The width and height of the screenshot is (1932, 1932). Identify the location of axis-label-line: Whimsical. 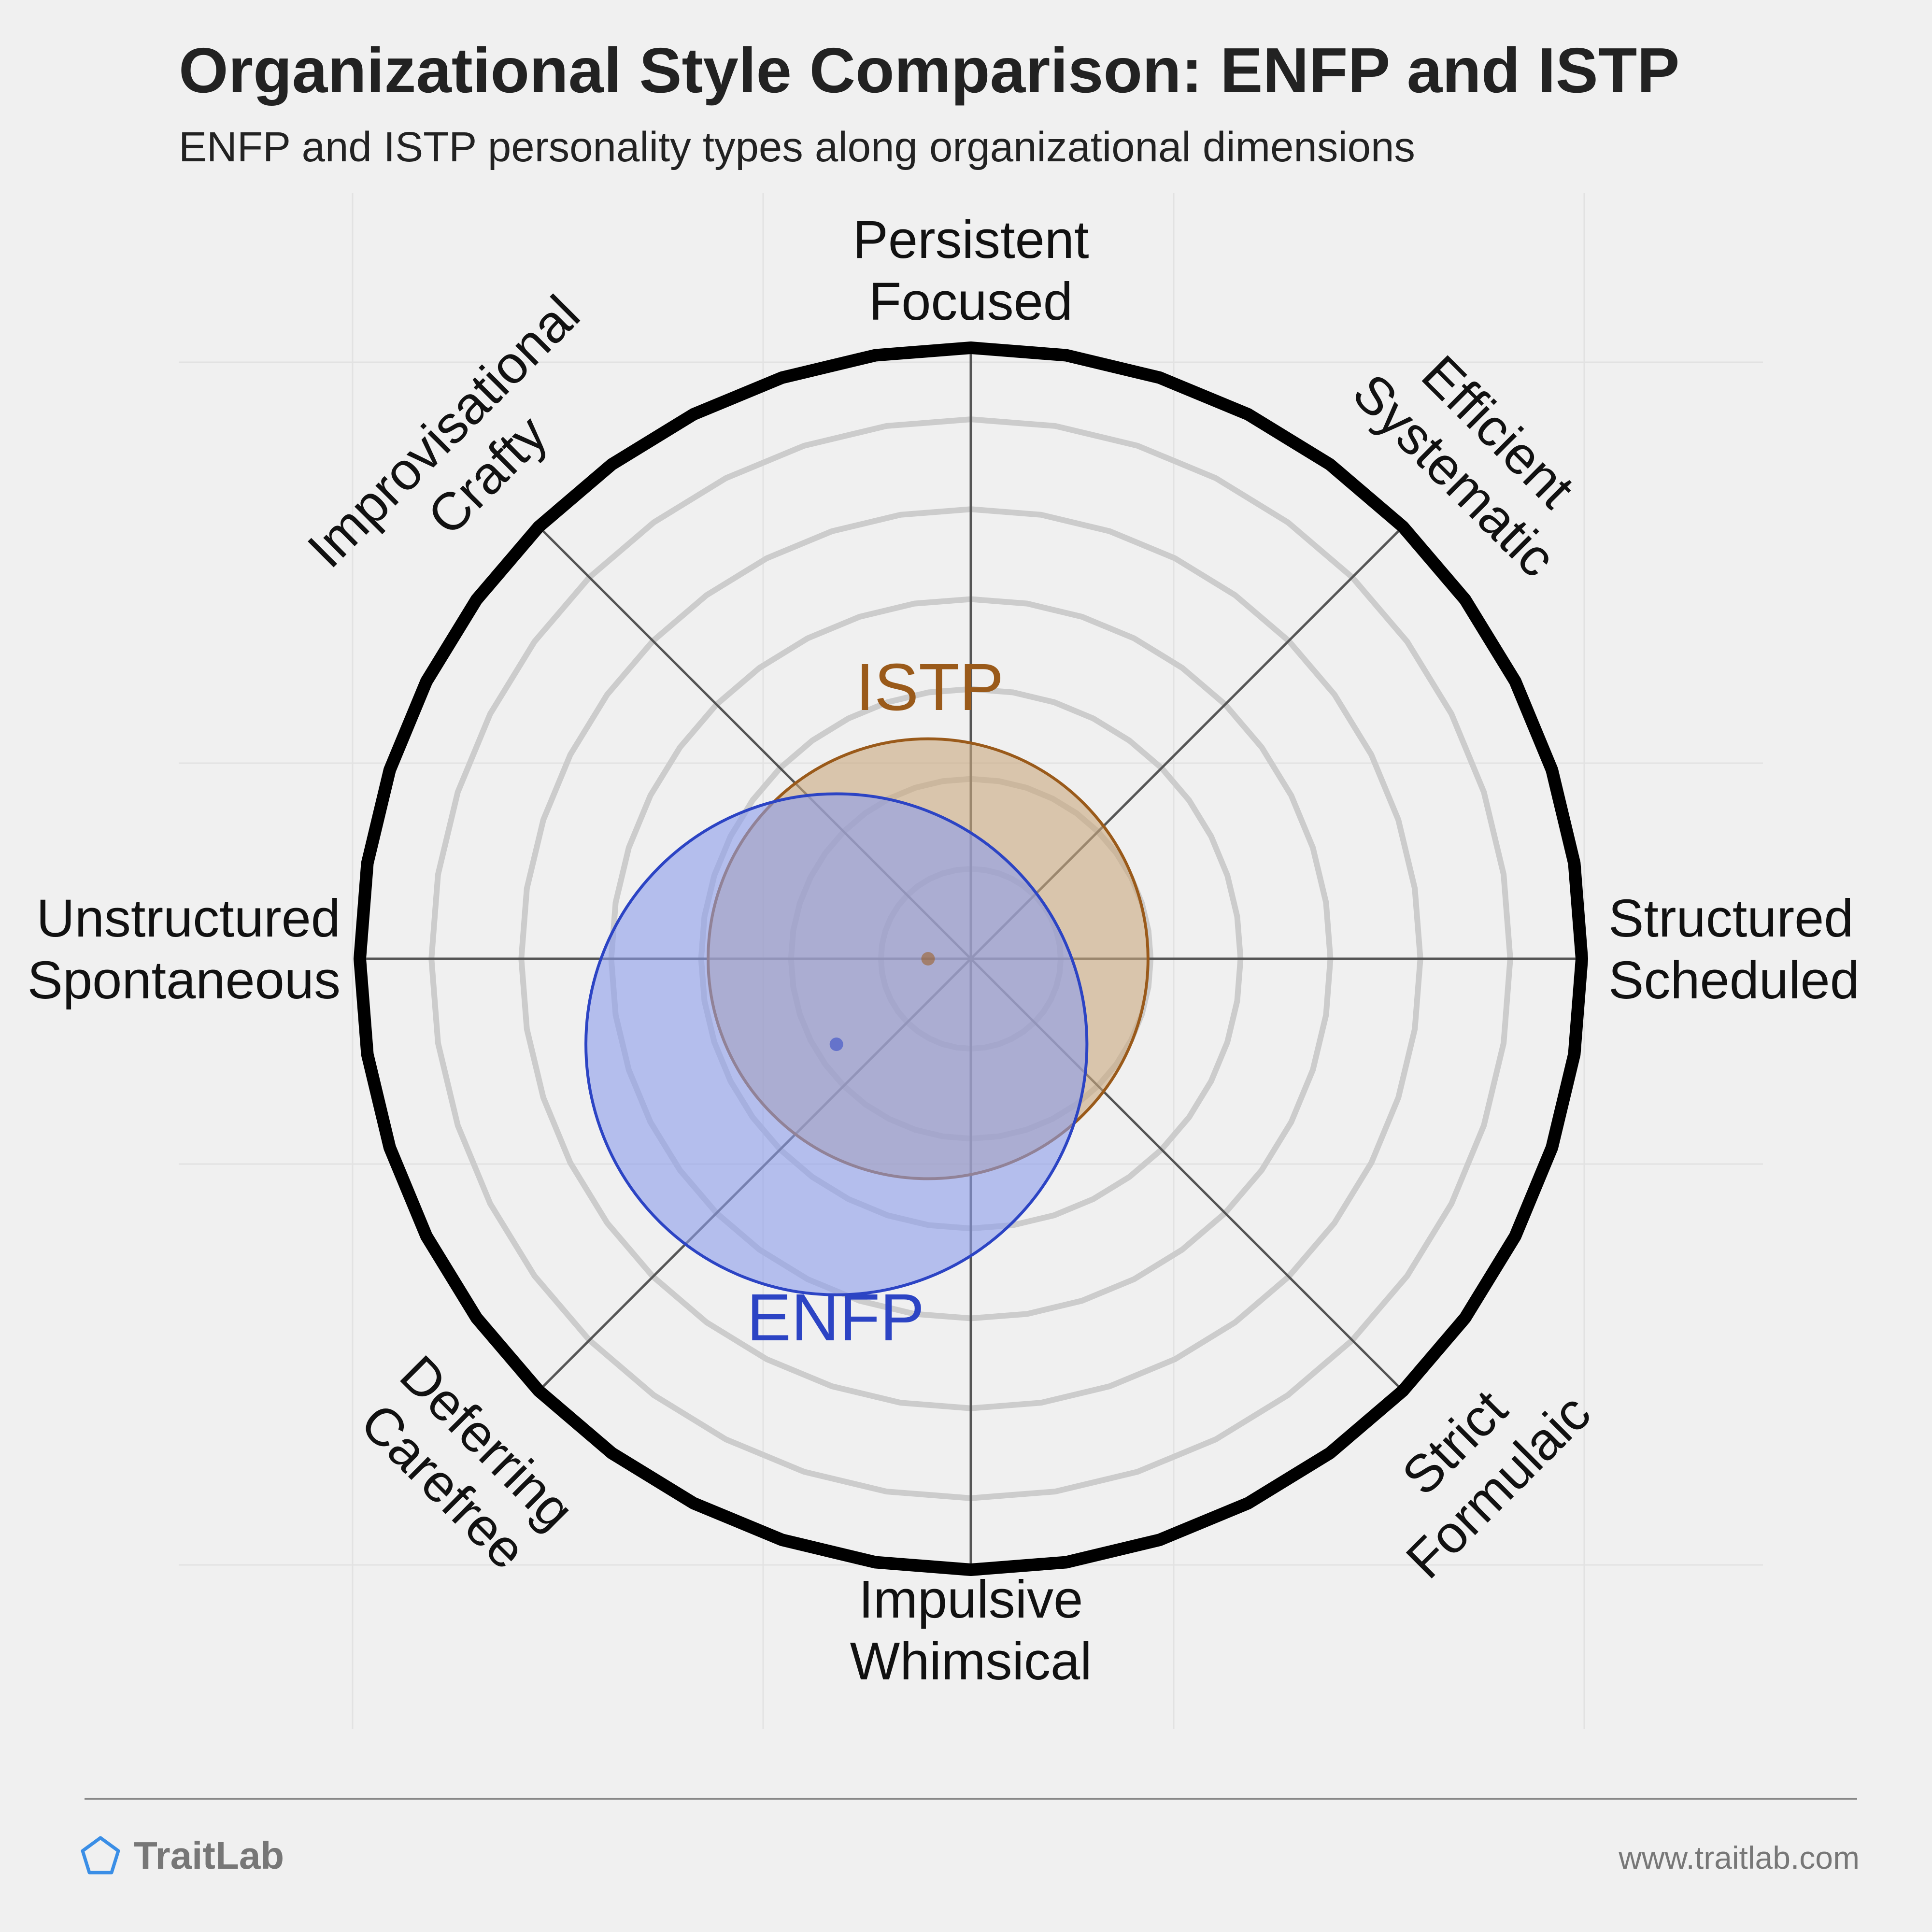
(971, 1661).